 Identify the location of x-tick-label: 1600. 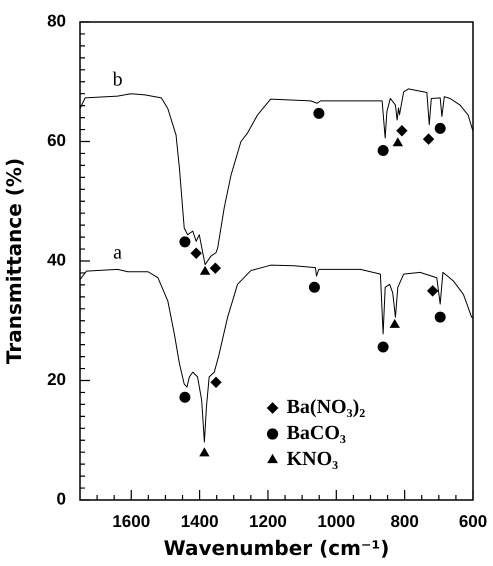
(131, 521).